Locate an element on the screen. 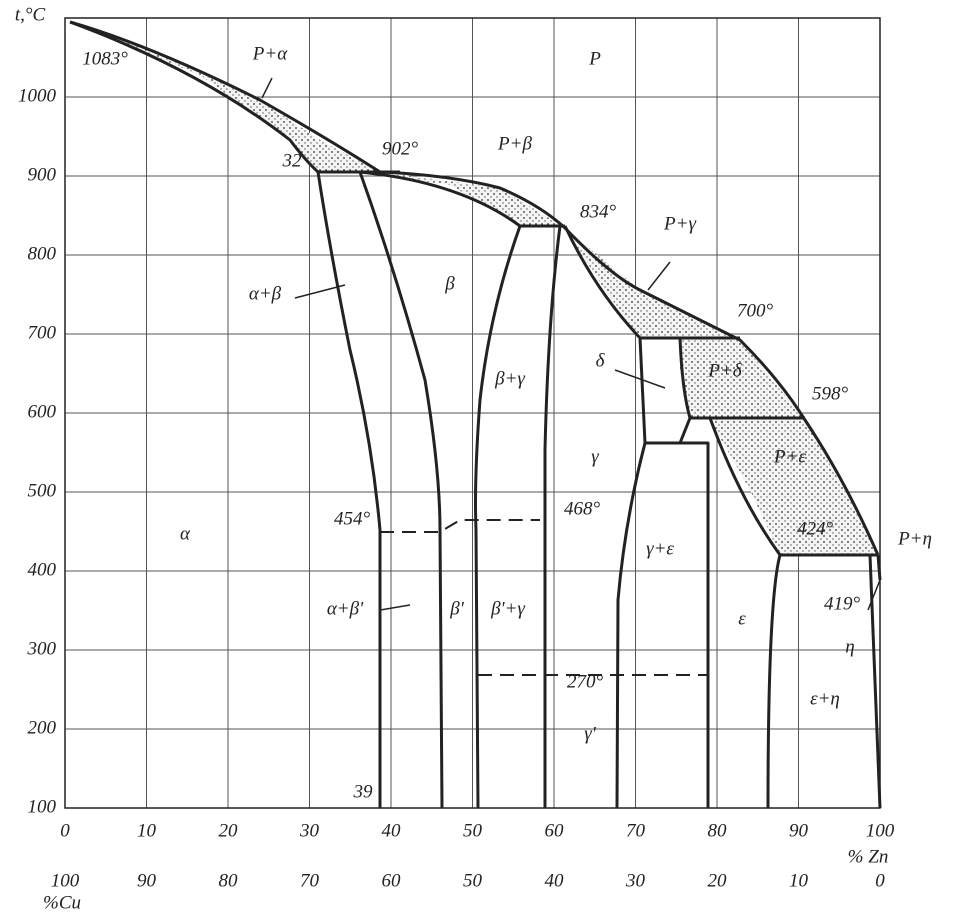 This screenshot has height=921, width=953. region-label: P+β is located at coordinates (514, 143).